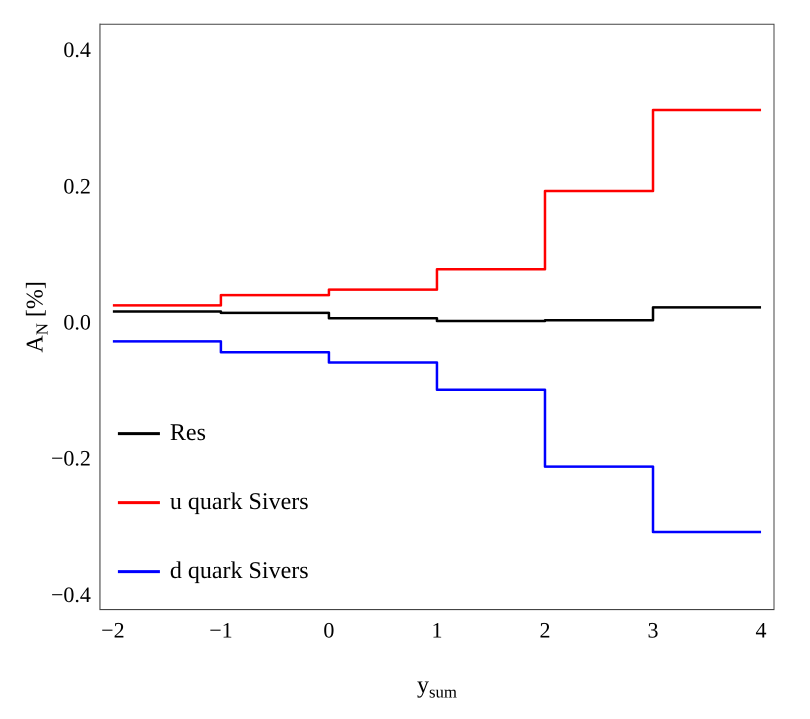 This screenshot has height=719, width=810. Describe the element at coordinates (70, 594) in the screenshot. I see `y-tick-label: −0.4` at that location.